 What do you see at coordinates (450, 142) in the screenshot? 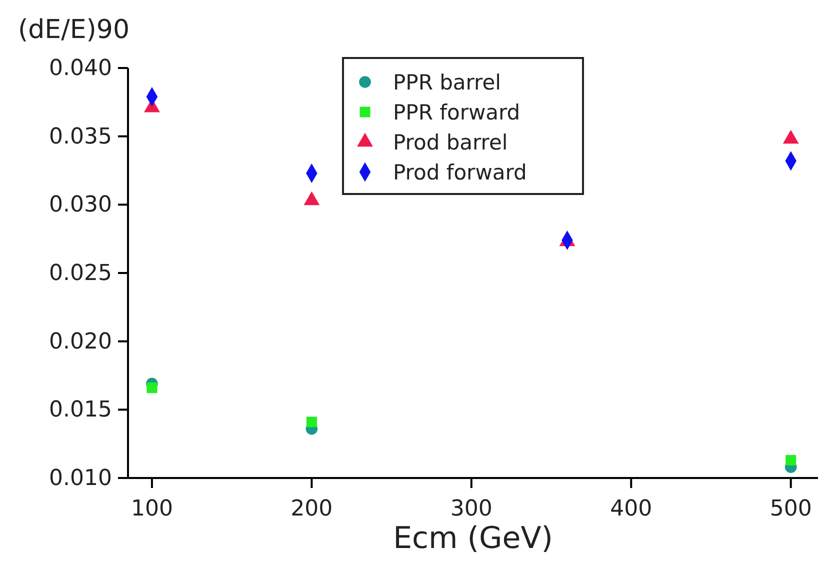
I see `legend-label: Prod barrel` at bounding box center [450, 142].